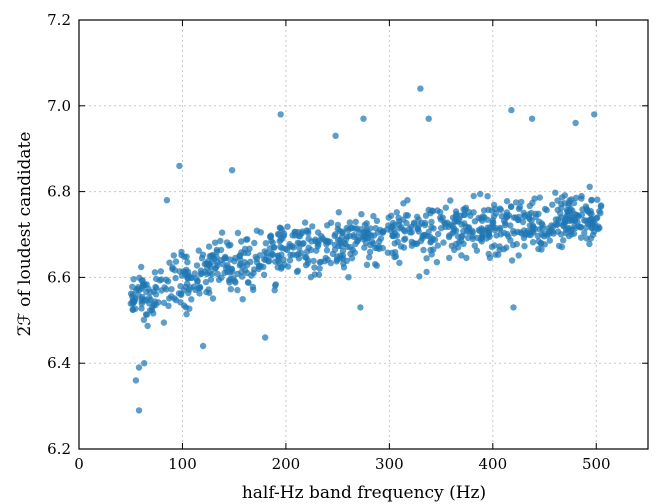 Image resolution: width=657 pixels, height=504 pixels. What do you see at coordinates (492, 464) in the screenshot?
I see `x-tick-label: 400` at bounding box center [492, 464].